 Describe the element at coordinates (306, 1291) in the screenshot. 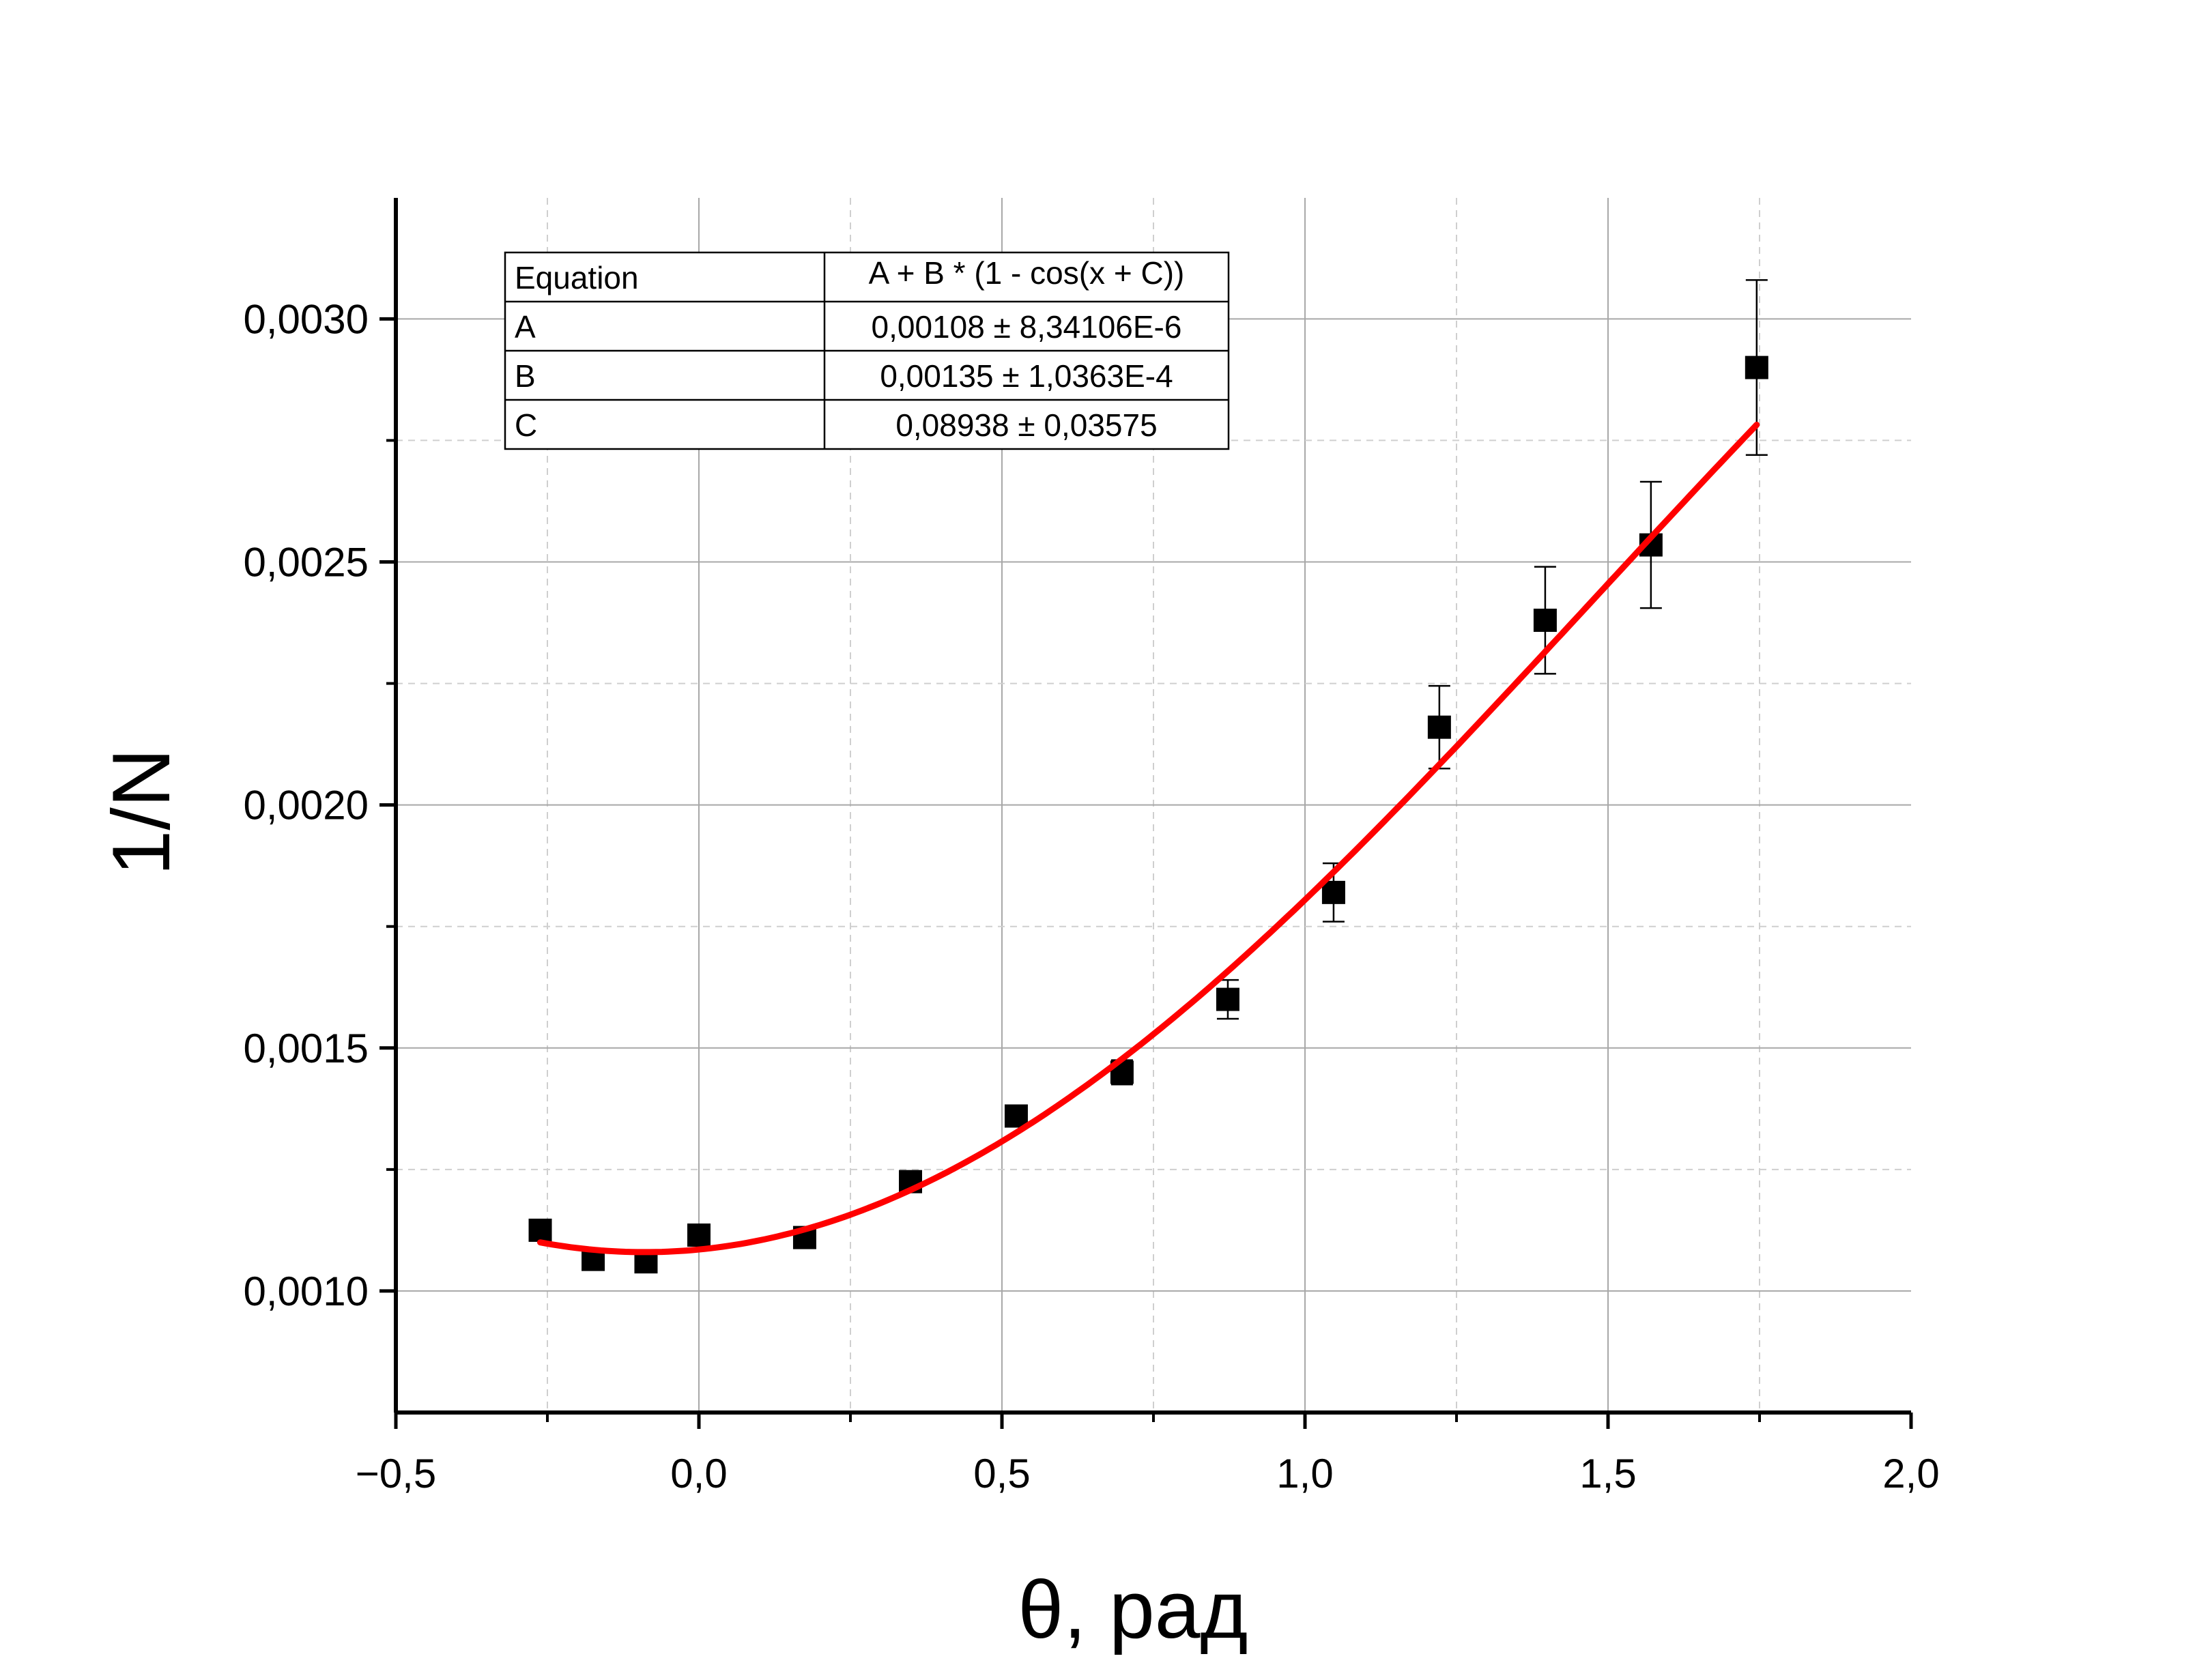

I see `y-tick-label: 0,0010` at that location.